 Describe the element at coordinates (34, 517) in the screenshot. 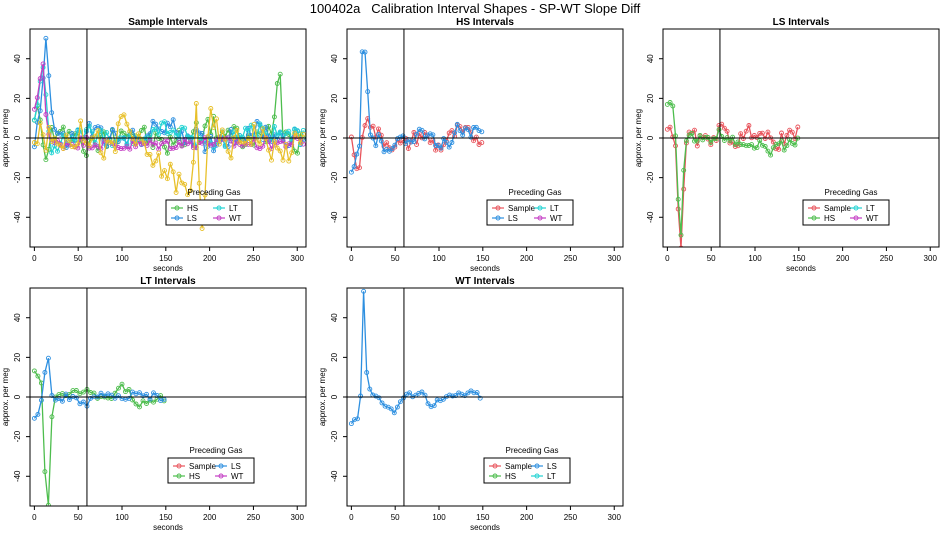

I see `x-tick-label: 0` at that location.